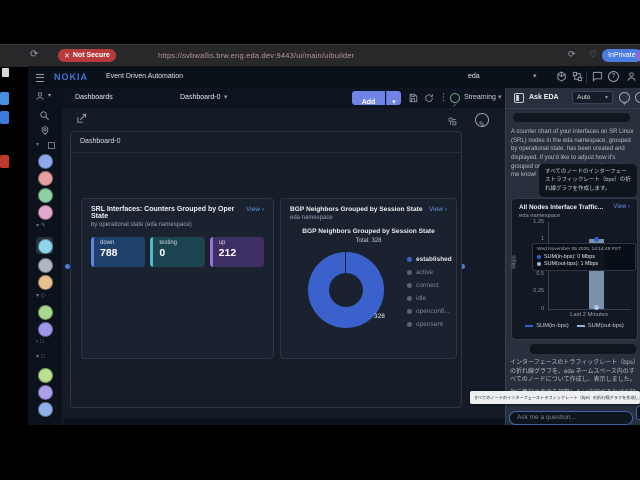 Image resolution: width=640 pixels, height=480 pixels. I want to click on warning-icon: ✕, so click(67, 56).